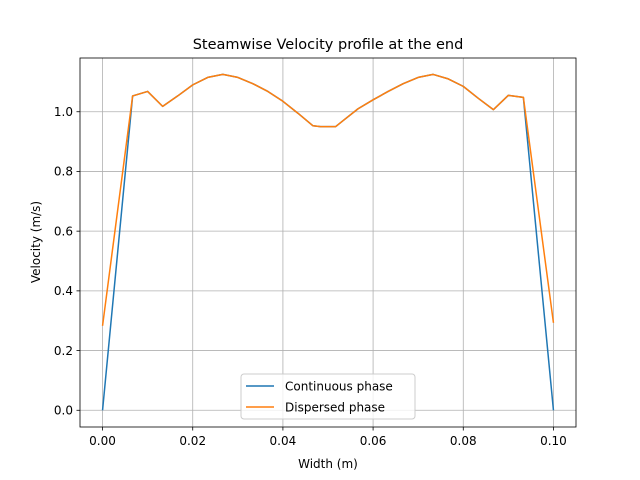 This screenshot has height=480, width=640. I want to click on x-tick-label: 0.02, so click(192, 441).